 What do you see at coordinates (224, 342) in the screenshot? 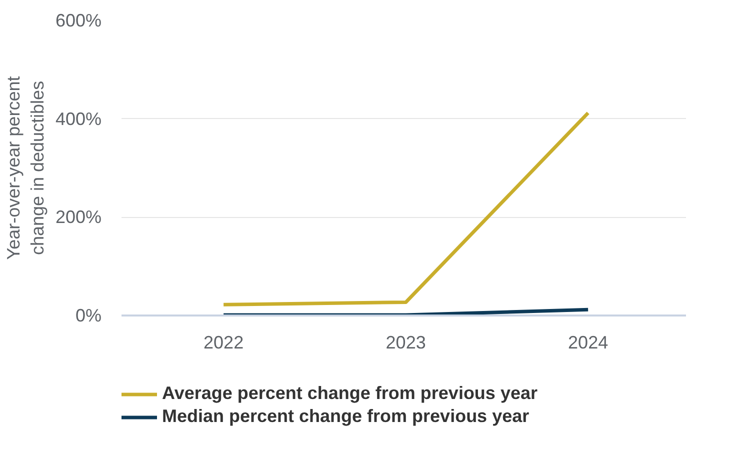
I see `x-tick-label: 2022` at bounding box center [224, 342].